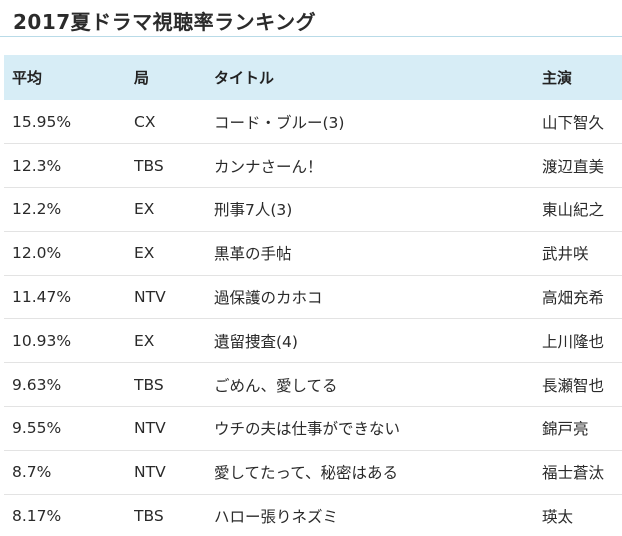 The height and width of the screenshot is (536, 622). I want to click on cell-average: 15.95%, so click(42, 121).